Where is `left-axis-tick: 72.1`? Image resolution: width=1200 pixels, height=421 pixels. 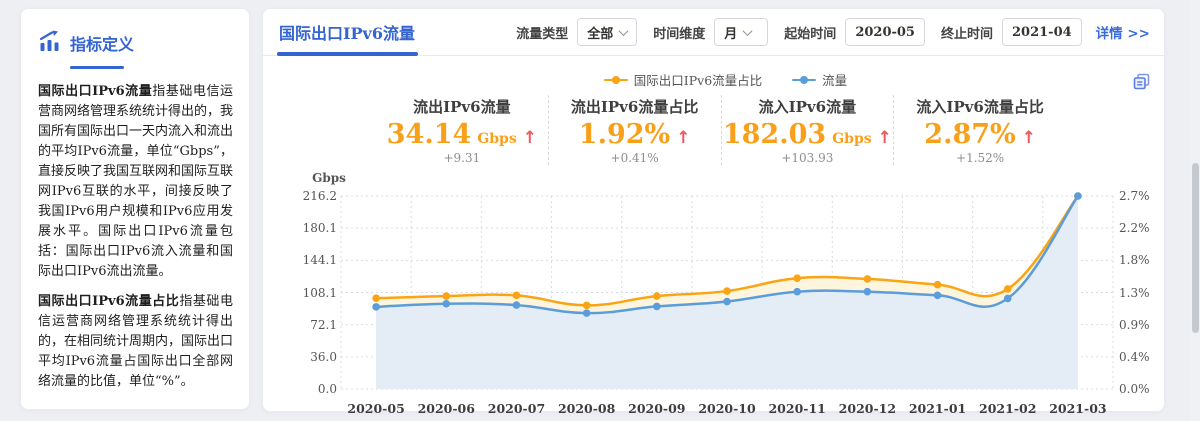 left-axis-tick: 72.1 is located at coordinates (323, 324).